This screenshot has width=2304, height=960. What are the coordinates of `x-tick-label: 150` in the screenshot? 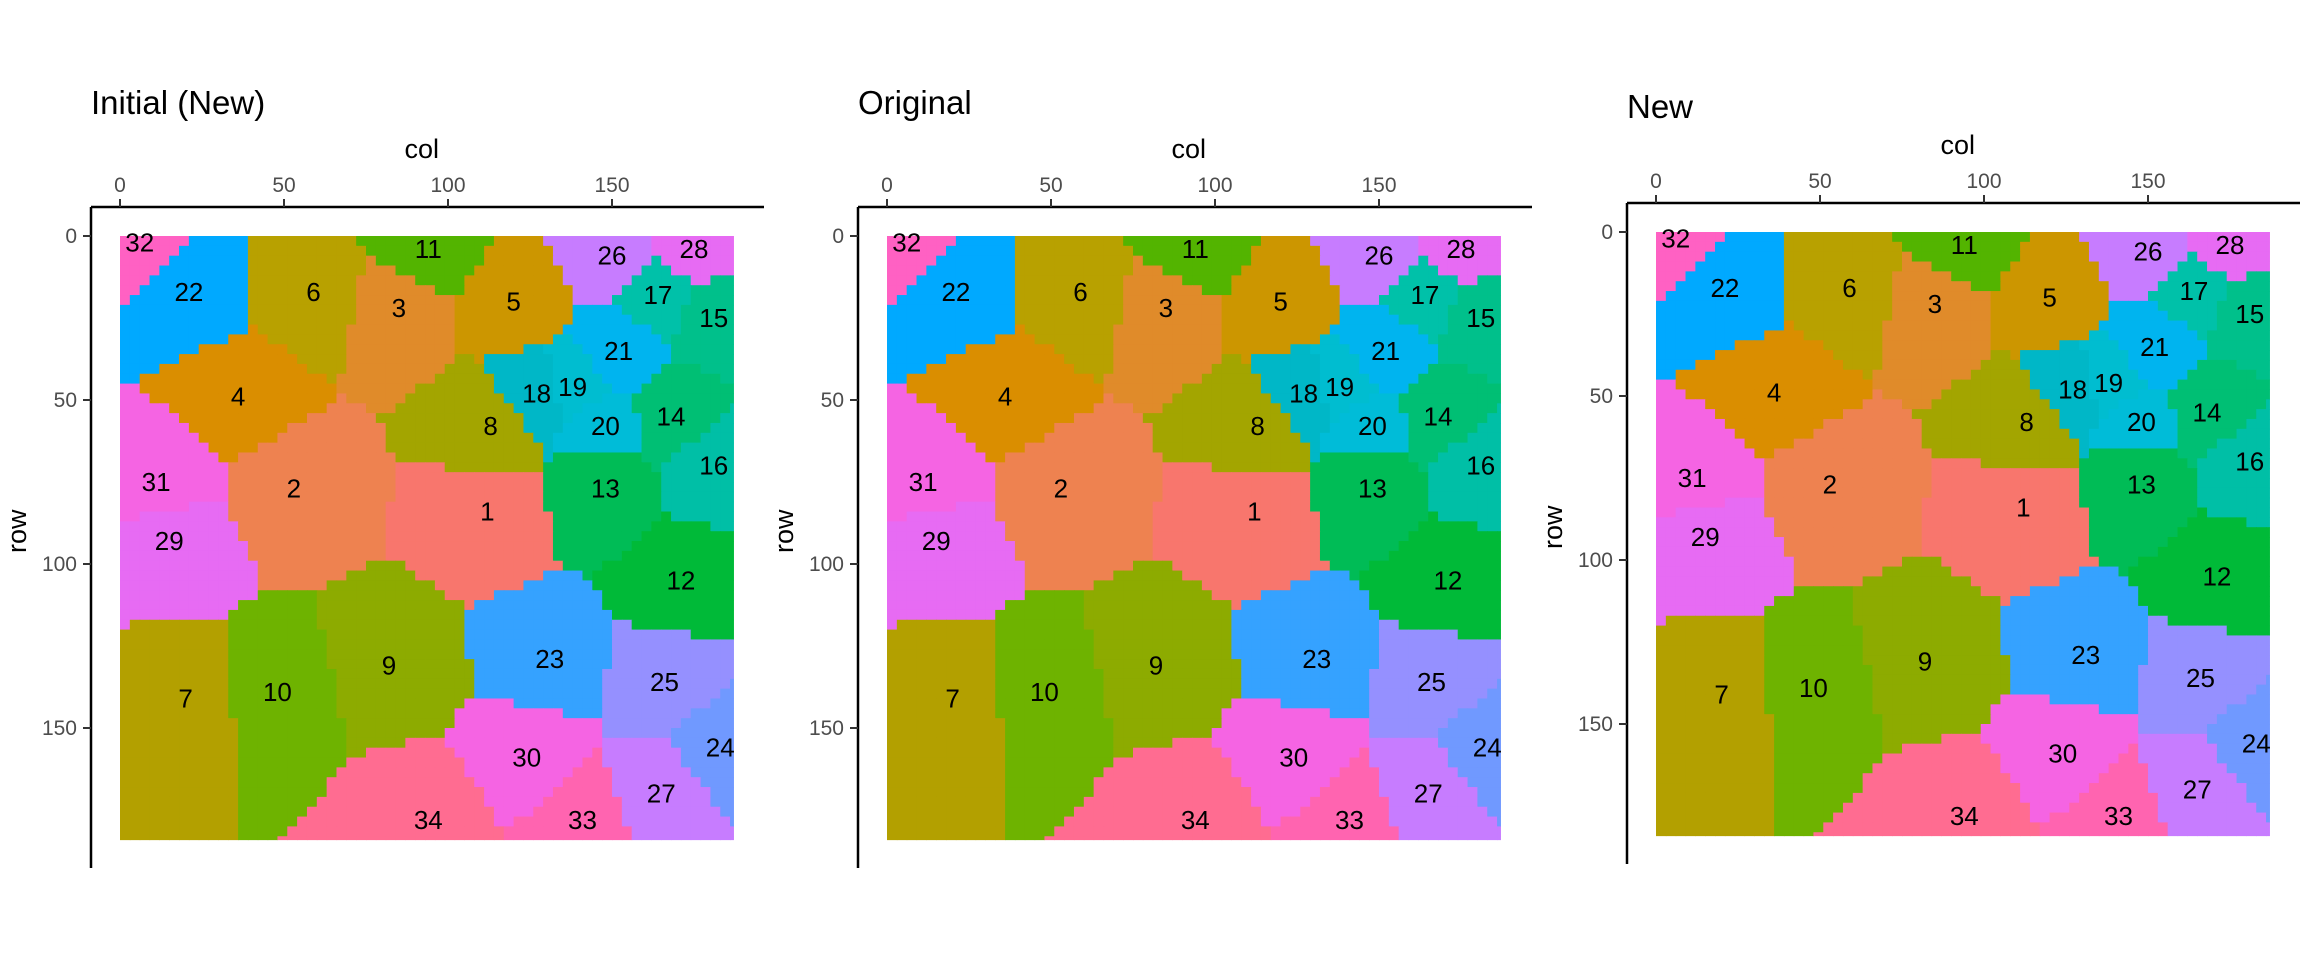 It's located at (2147, 181).